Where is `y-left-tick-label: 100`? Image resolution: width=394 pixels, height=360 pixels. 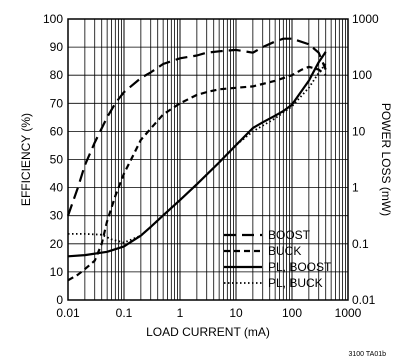
y-left-tick-label: 100 is located at coordinates (53, 19).